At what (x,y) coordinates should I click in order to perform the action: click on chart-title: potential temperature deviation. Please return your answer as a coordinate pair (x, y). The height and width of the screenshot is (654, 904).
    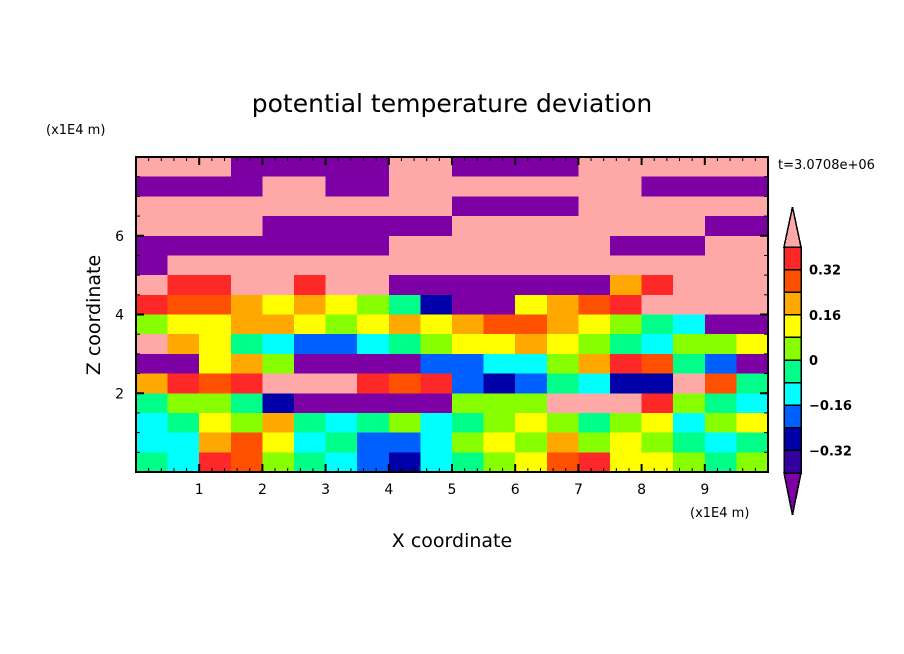
    Looking at the image, I should click on (452, 103).